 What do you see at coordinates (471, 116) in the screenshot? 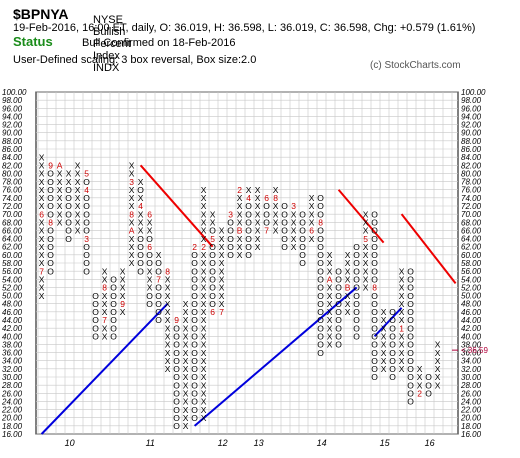
I see `y-tick-label-right: 94.00` at bounding box center [471, 116].